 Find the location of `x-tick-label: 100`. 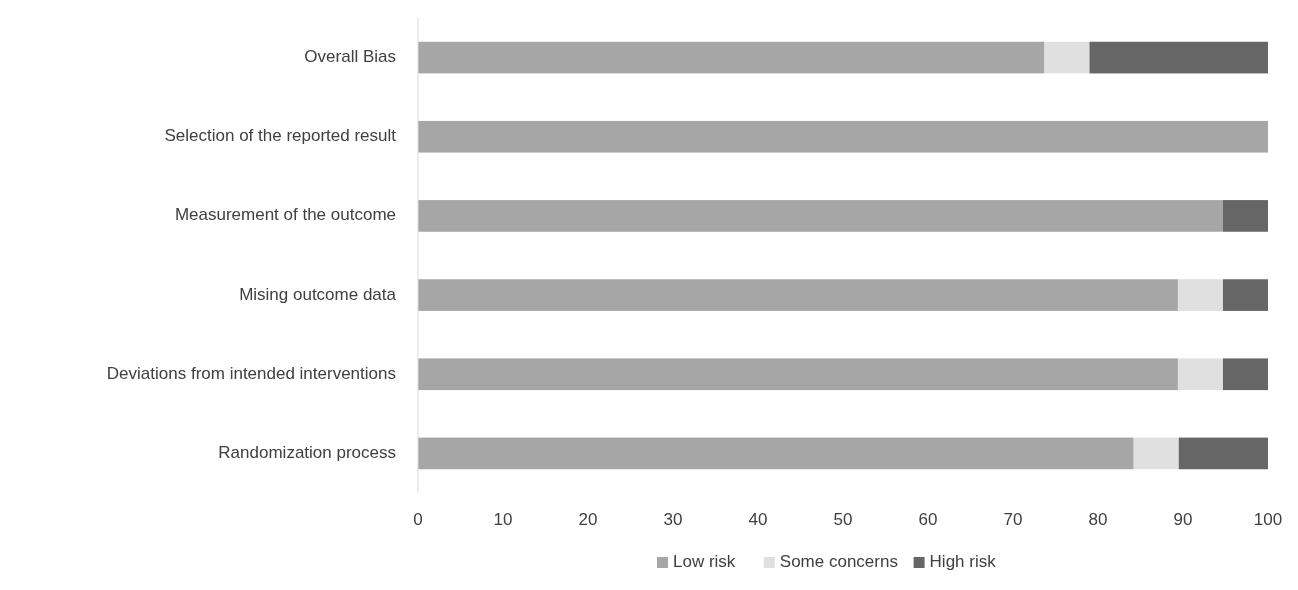

x-tick-label: 100 is located at coordinates (1268, 519).